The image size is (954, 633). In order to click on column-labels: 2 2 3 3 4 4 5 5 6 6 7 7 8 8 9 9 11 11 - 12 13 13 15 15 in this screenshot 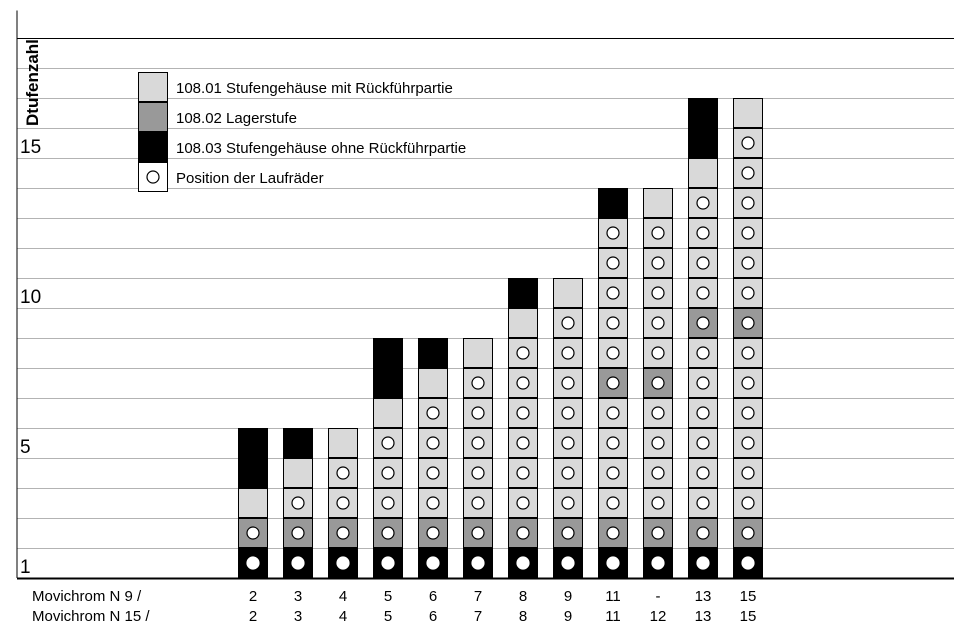, I will do `click(503, 606)`.